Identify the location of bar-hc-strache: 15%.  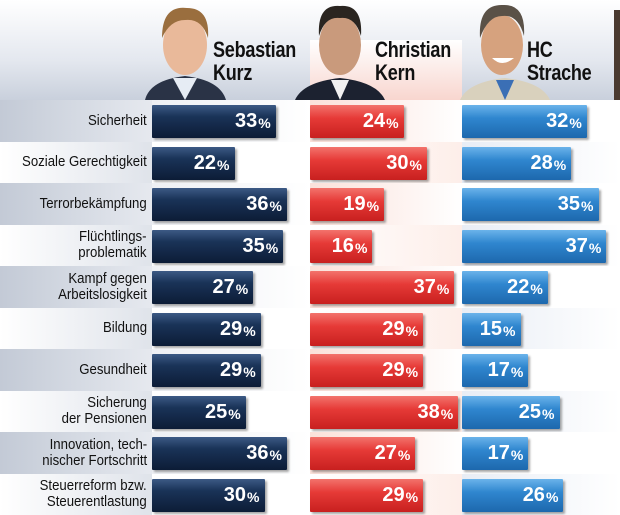
(491, 329).